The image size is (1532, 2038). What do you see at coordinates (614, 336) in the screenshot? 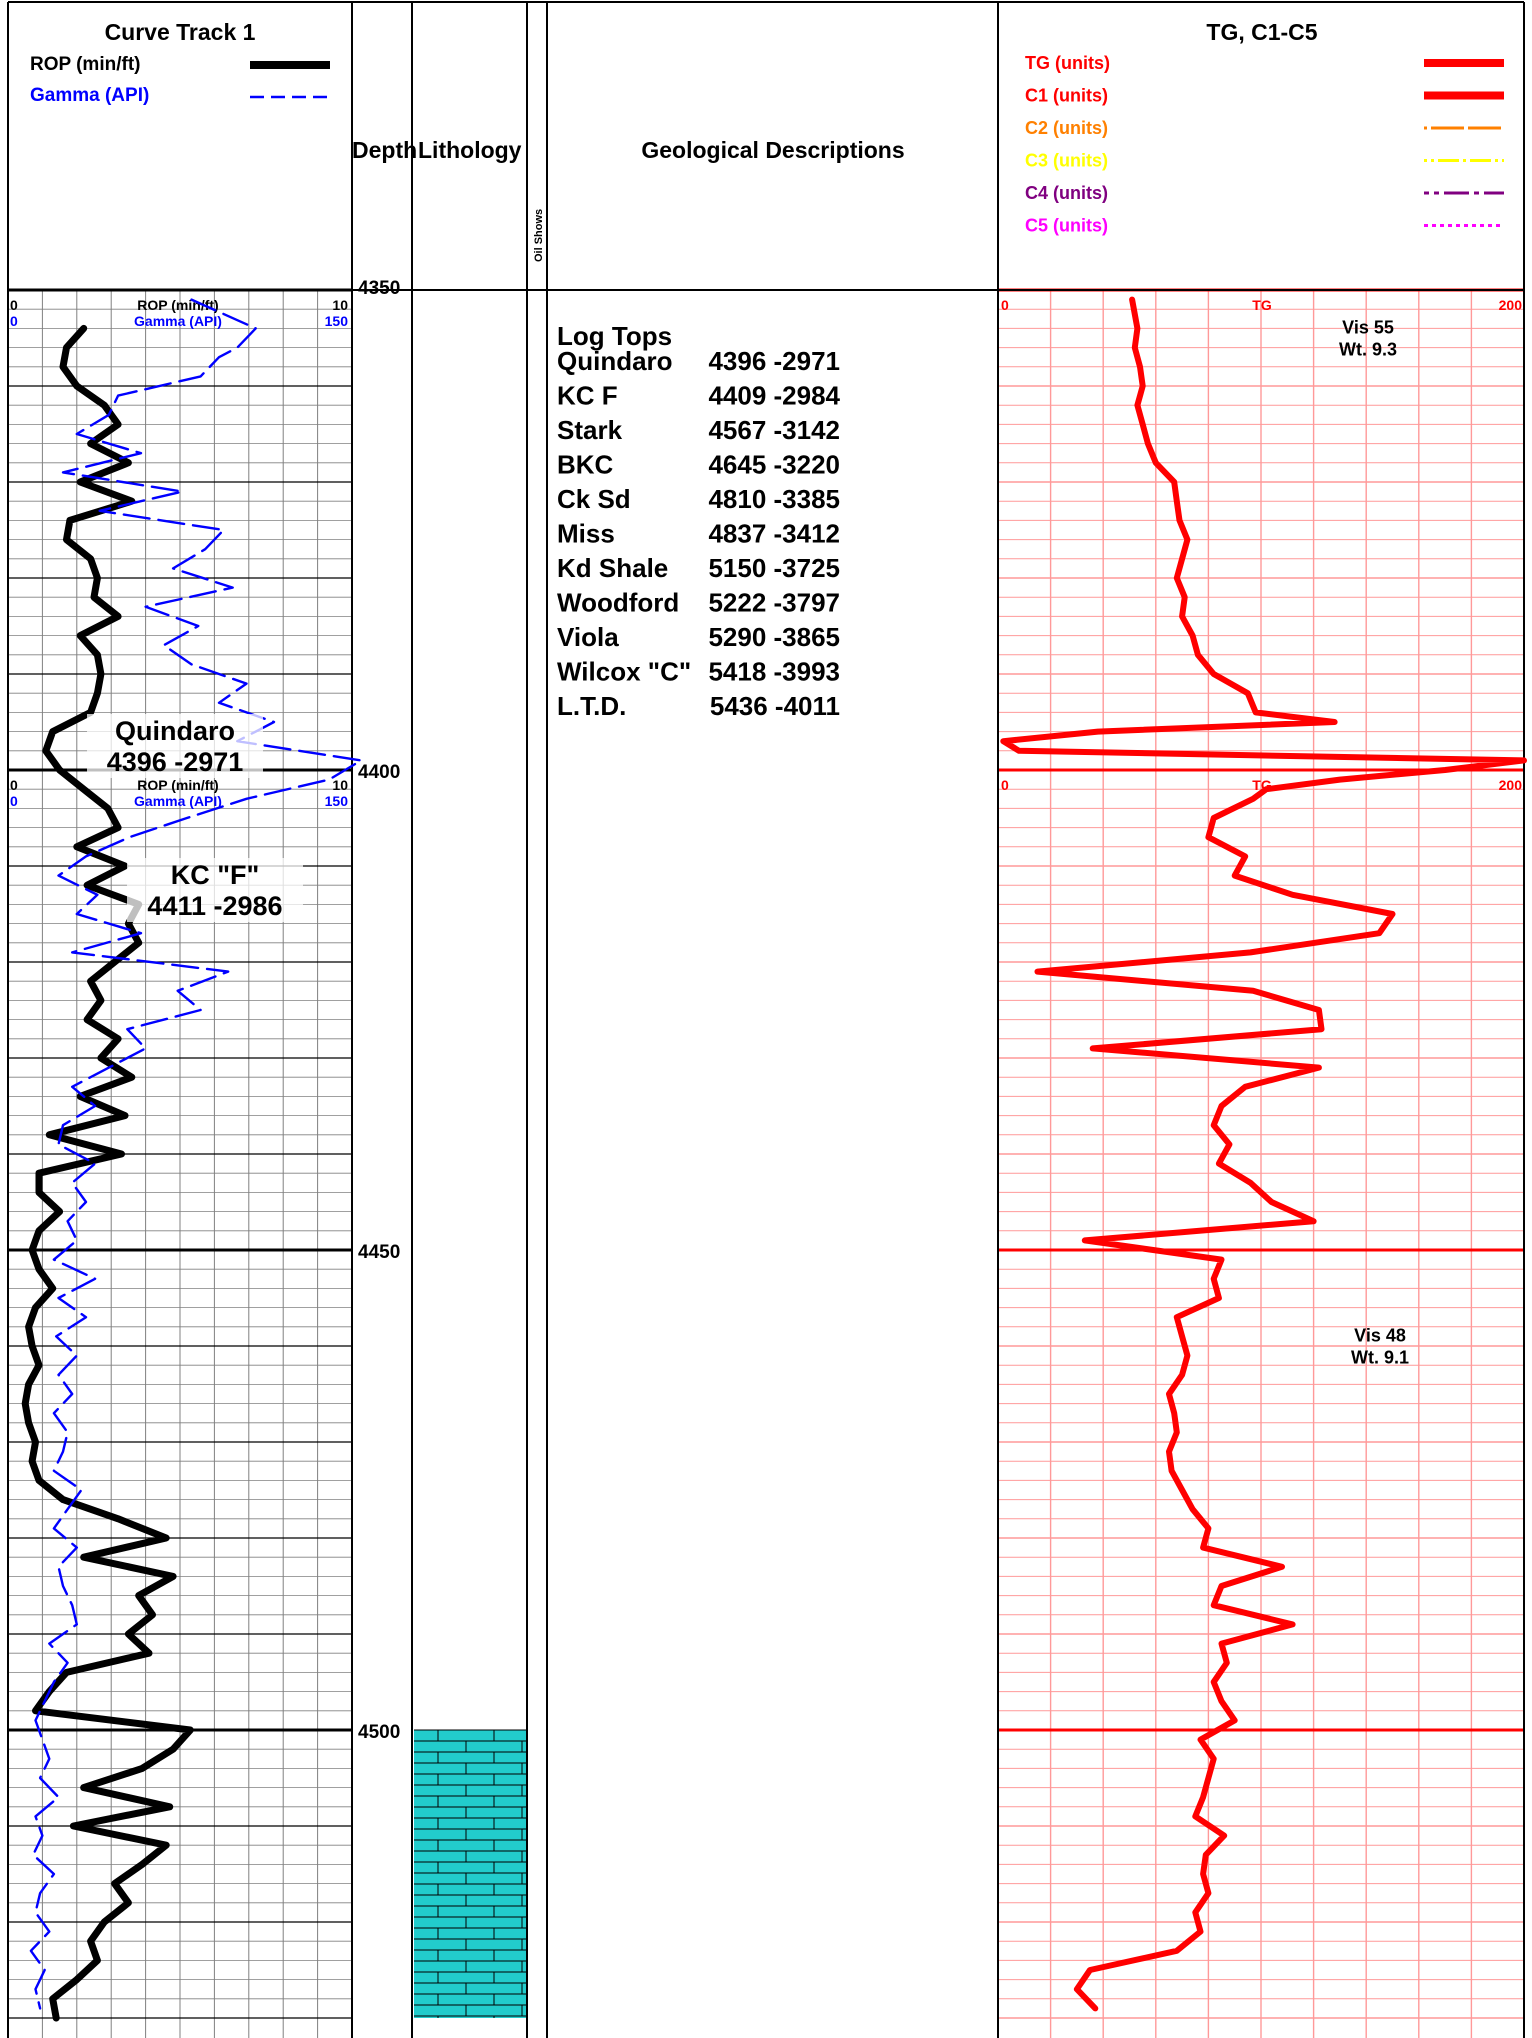
I see `log-tops-heading: Log Tops` at bounding box center [614, 336].